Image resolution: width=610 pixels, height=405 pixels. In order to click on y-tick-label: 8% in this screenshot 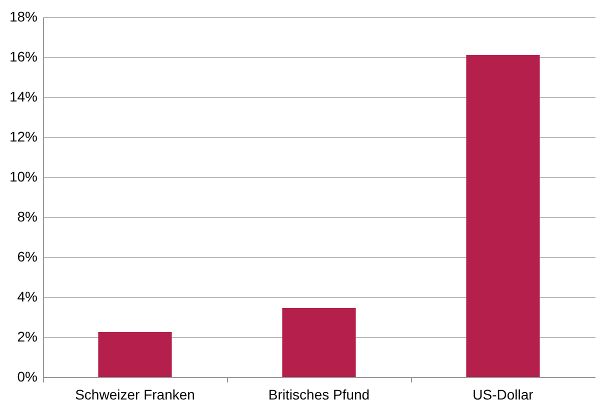, I will do `click(27, 216)`.